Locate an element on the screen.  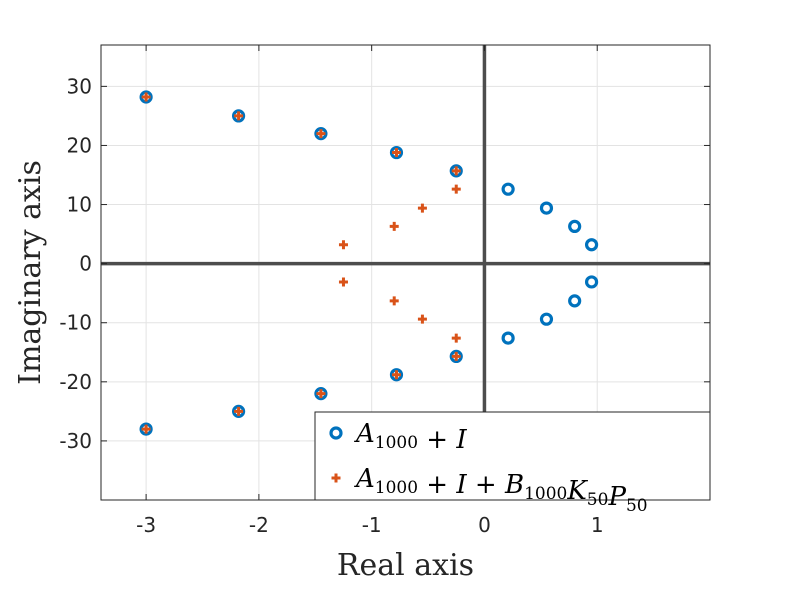
x-tick-label: -1 is located at coordinates (372, 525).